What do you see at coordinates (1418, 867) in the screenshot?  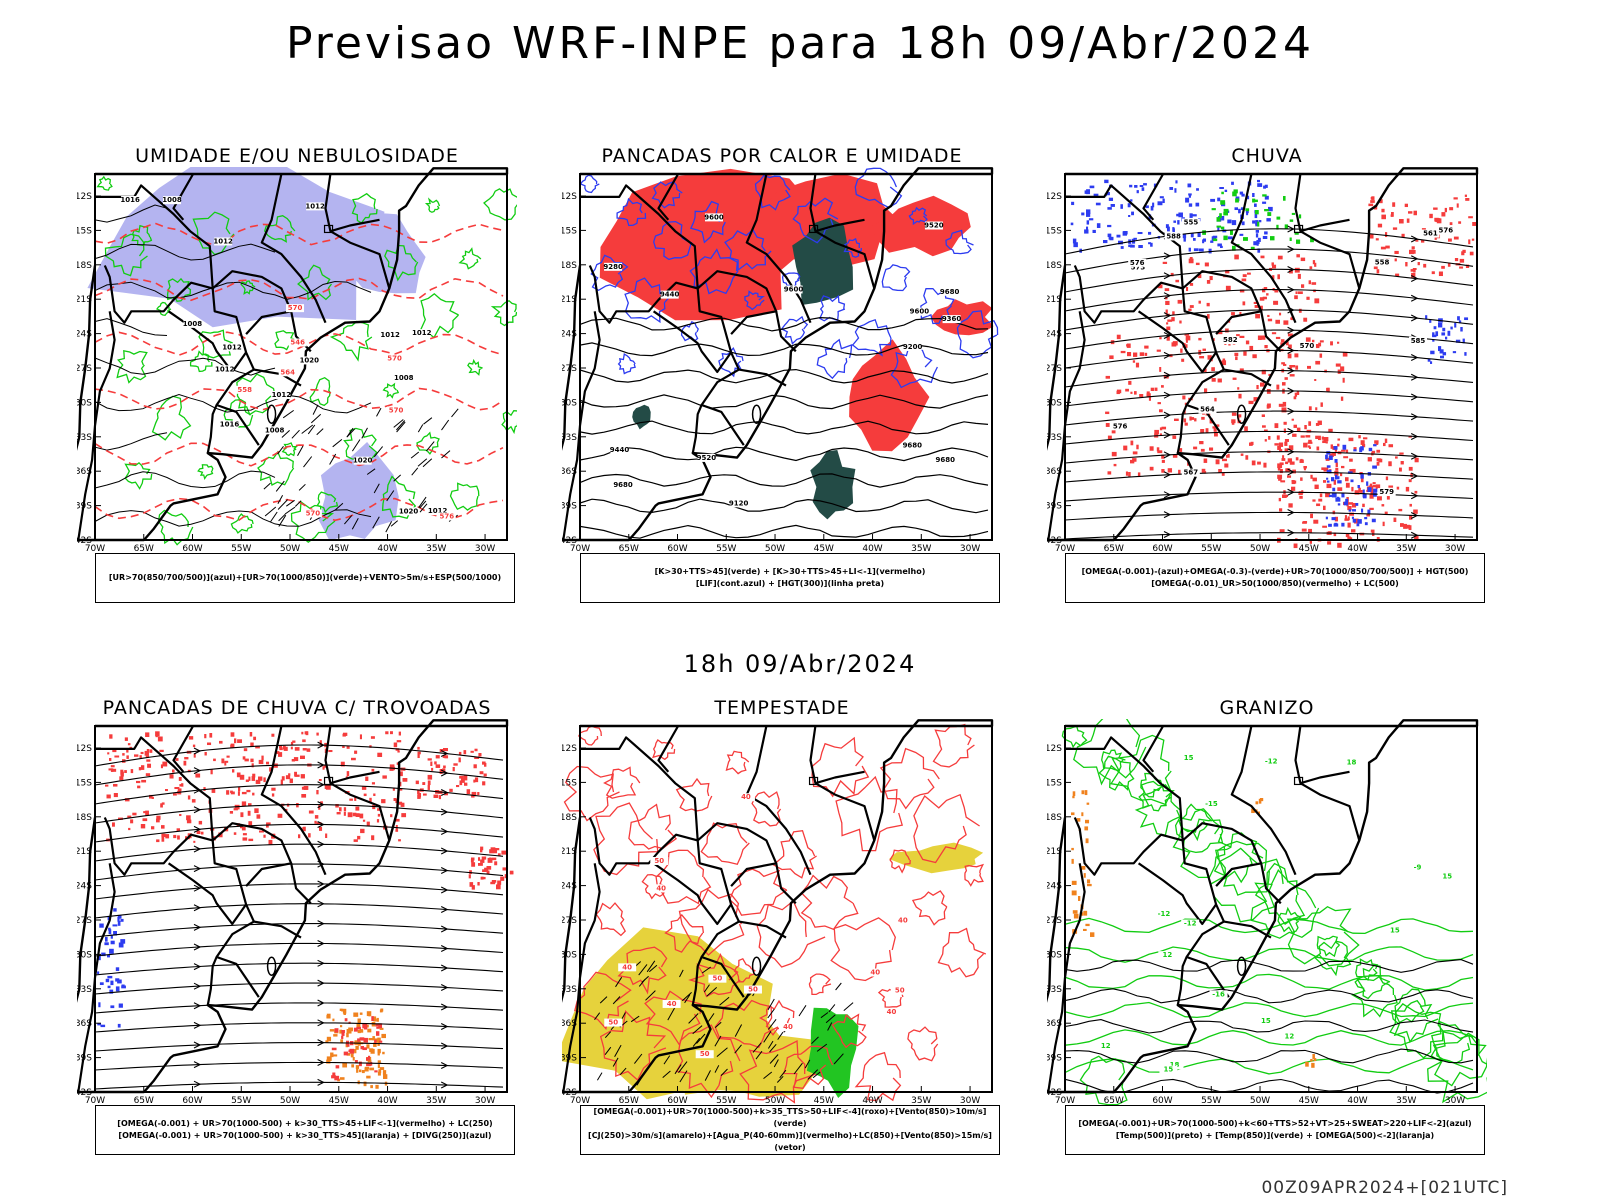 I see `contour-label: -9` at bounding box center [1418, 867].